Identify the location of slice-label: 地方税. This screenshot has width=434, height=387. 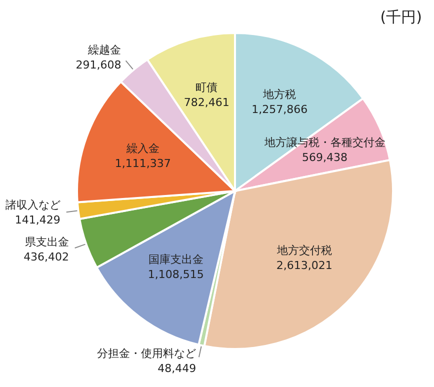
(279, 94).